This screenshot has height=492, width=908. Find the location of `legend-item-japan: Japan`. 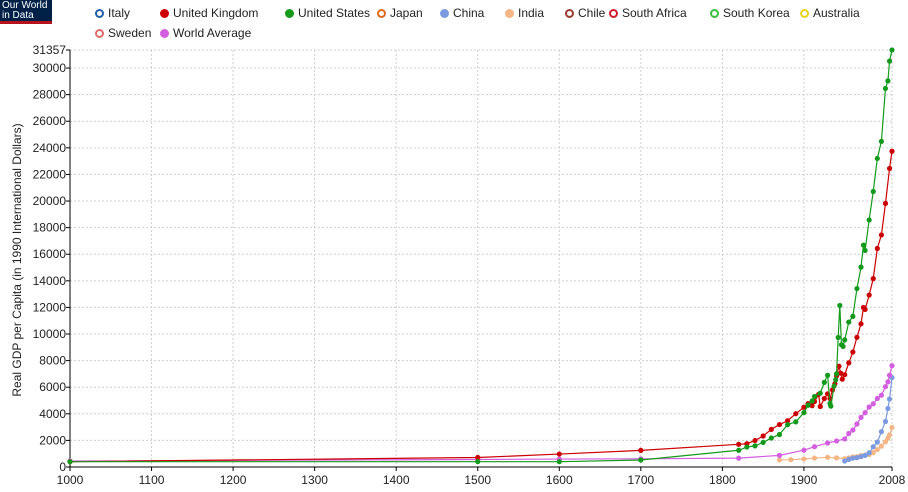

legend-item-japan: Japan is located at coordinates (400, 13).